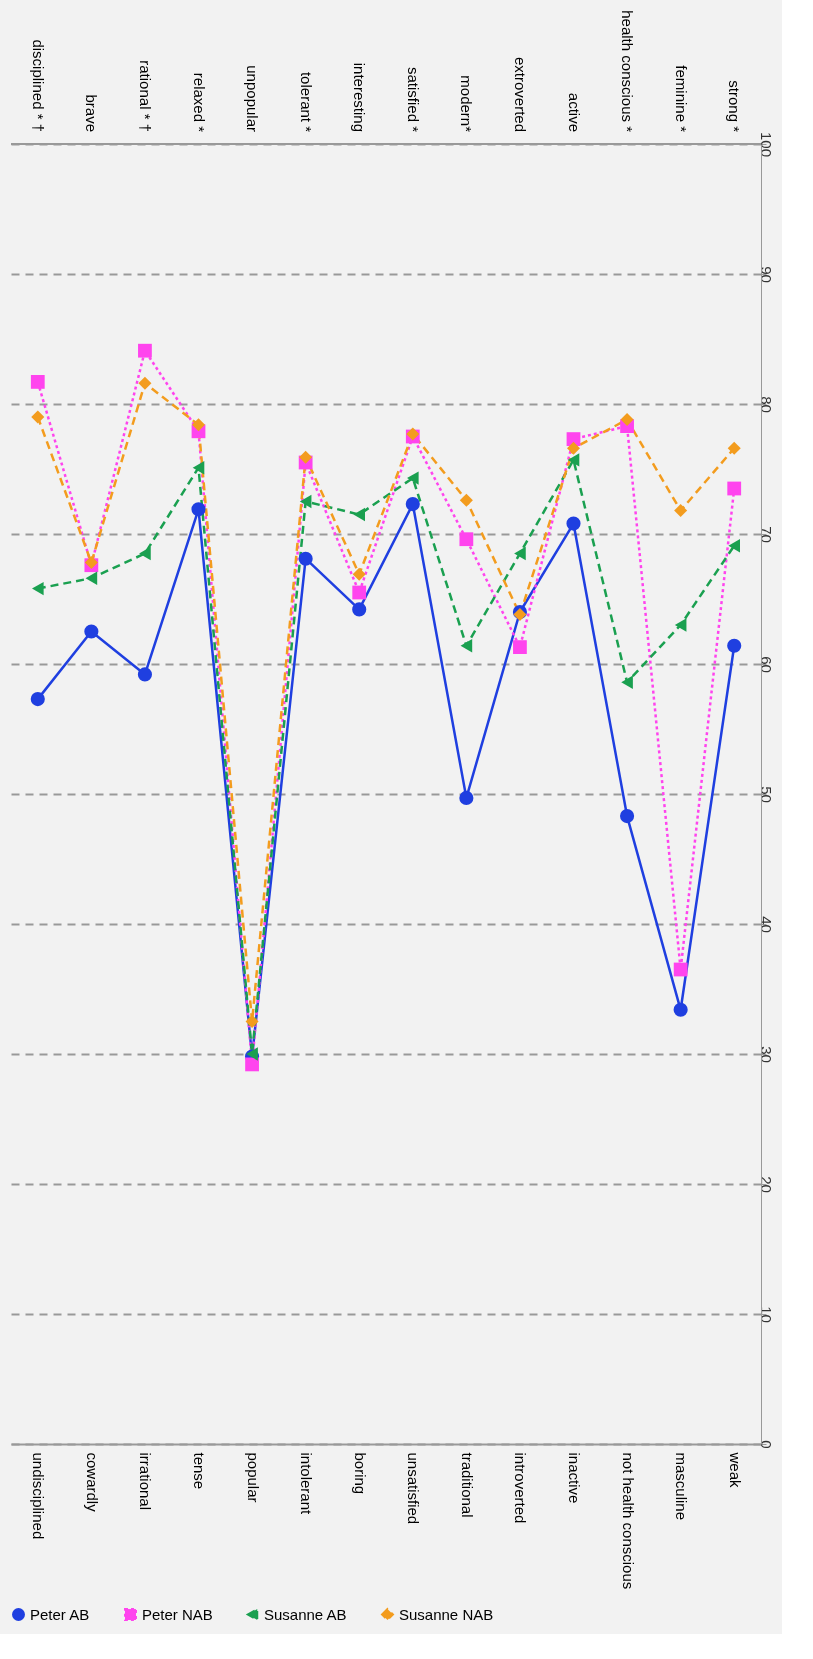 This screenshot has height=1659, width=813. I want to click on legend-label: Peter AB, so click(60, 1614).